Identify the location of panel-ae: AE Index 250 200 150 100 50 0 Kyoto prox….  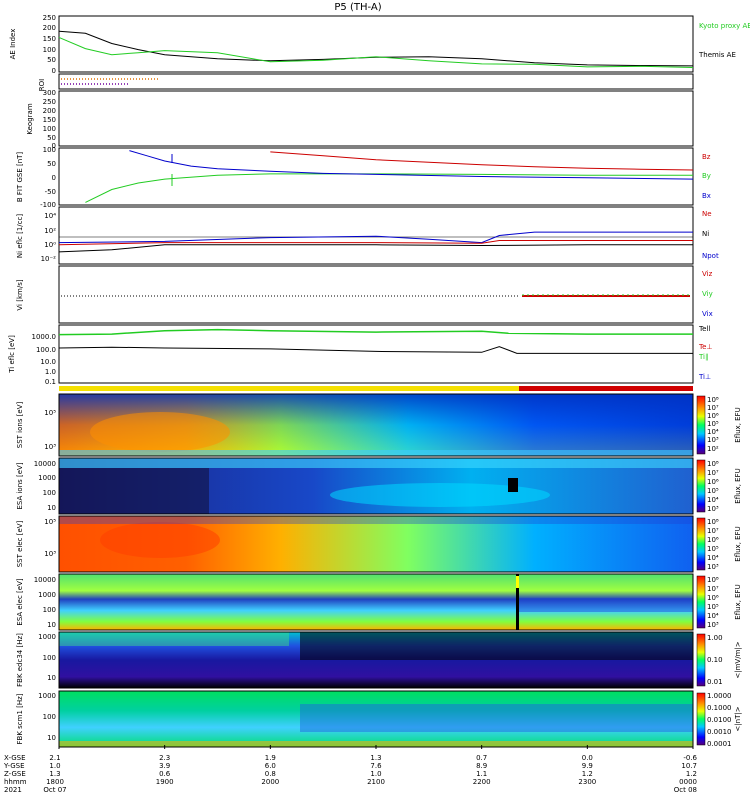
(379, 44).